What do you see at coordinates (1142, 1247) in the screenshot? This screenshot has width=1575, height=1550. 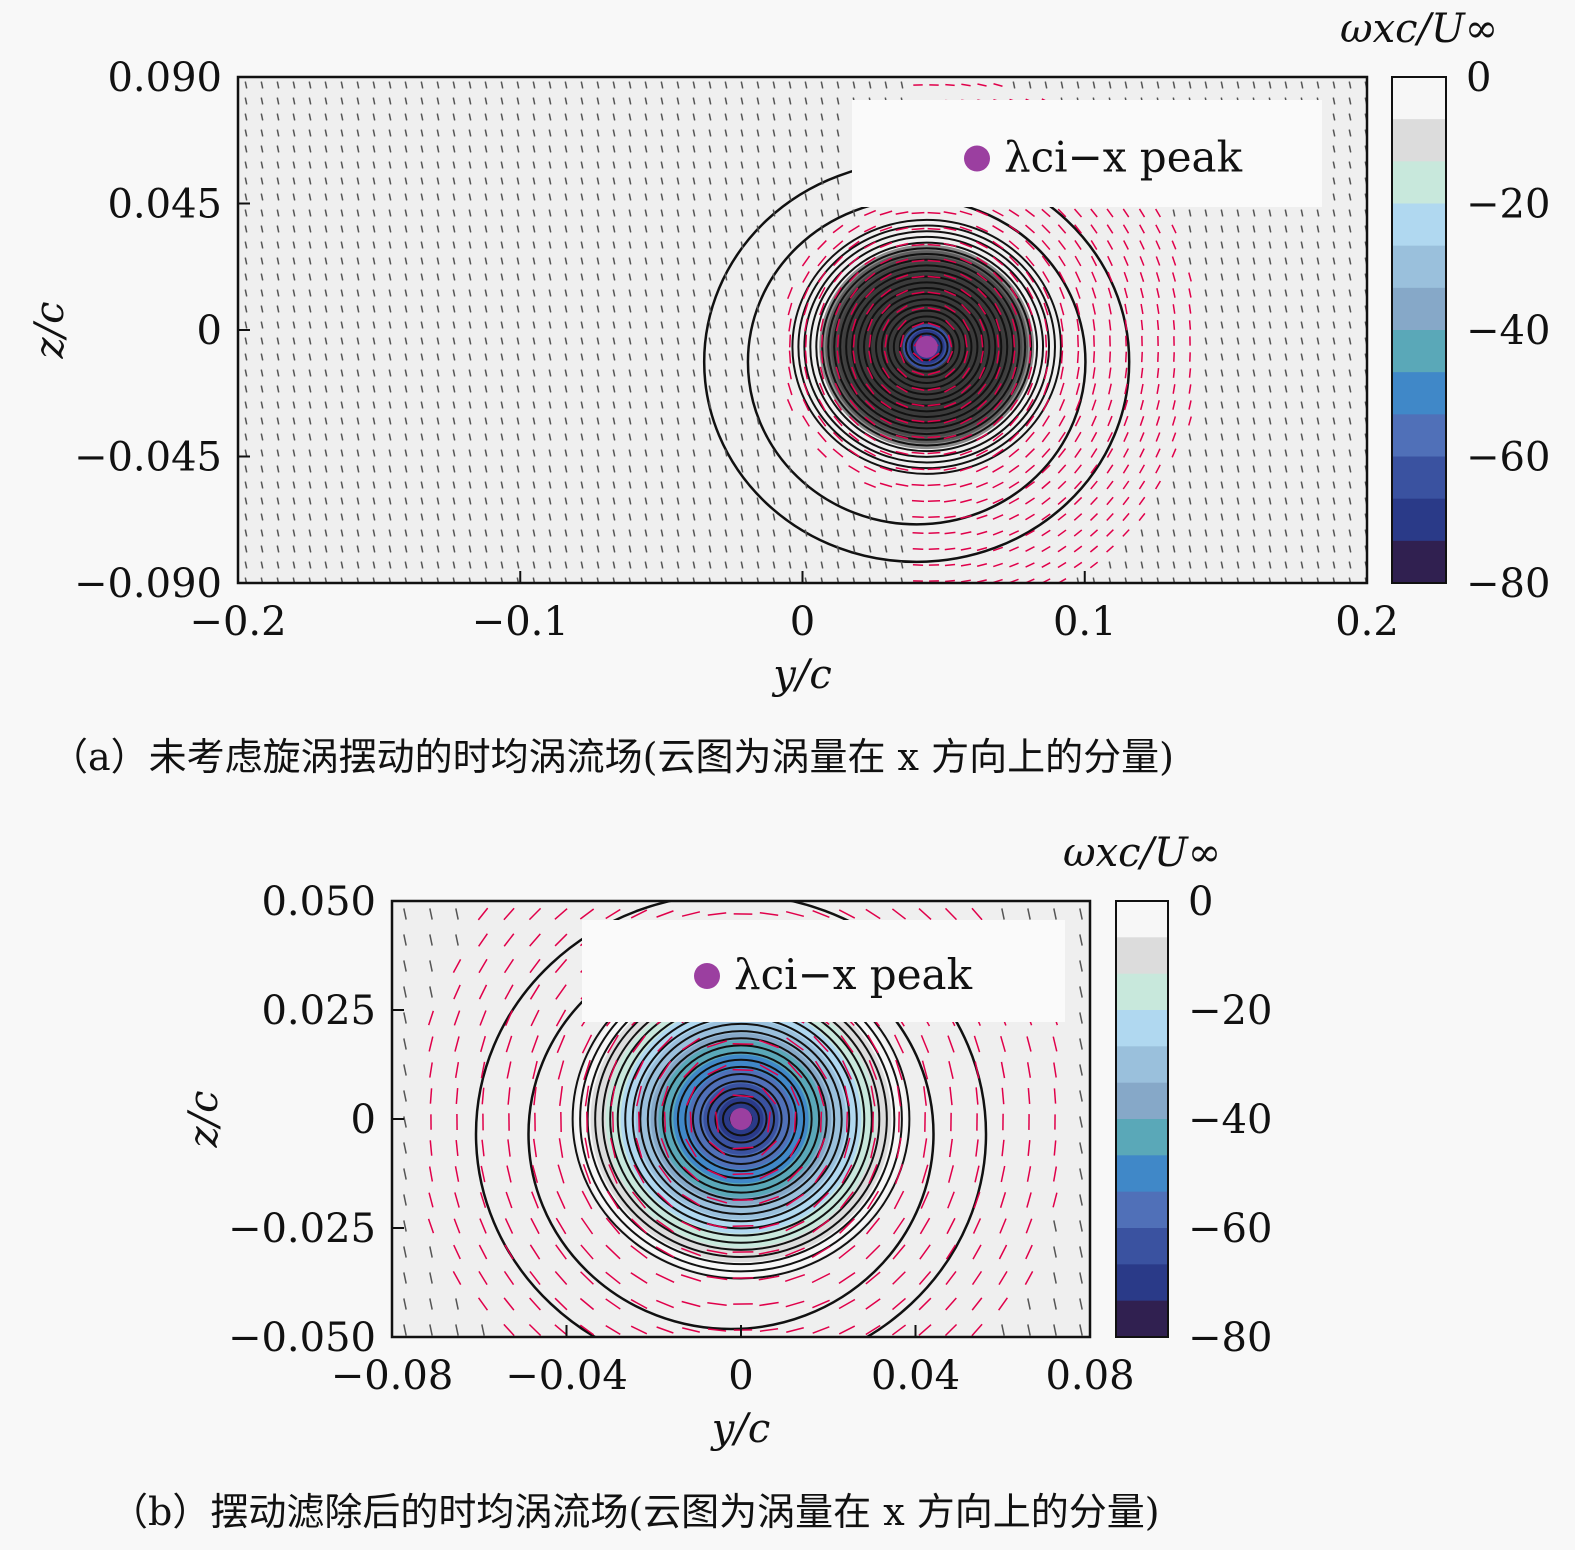 I see `colorbar-segment` at bounding box center [1142, 1247].